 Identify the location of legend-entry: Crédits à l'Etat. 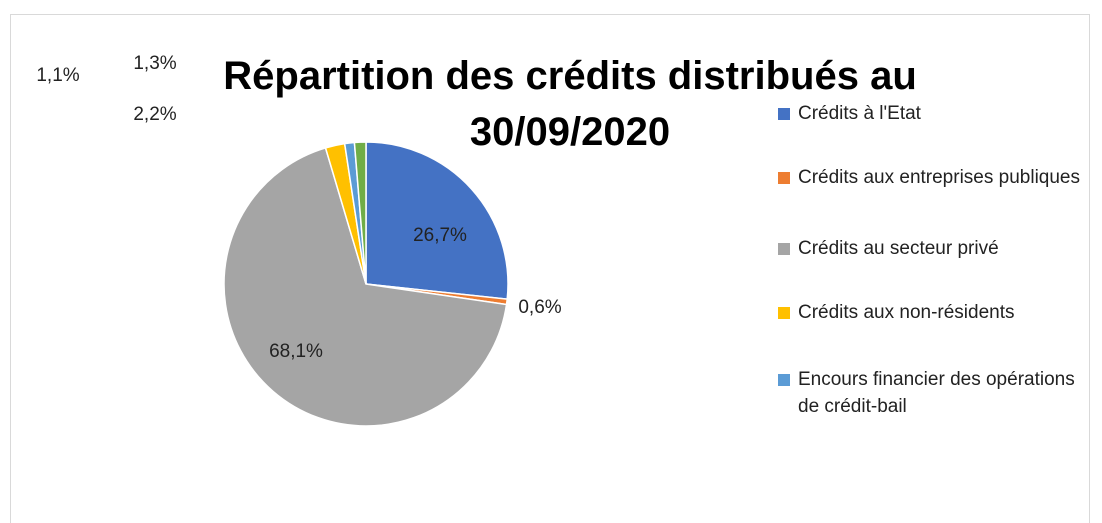
(933, 113).